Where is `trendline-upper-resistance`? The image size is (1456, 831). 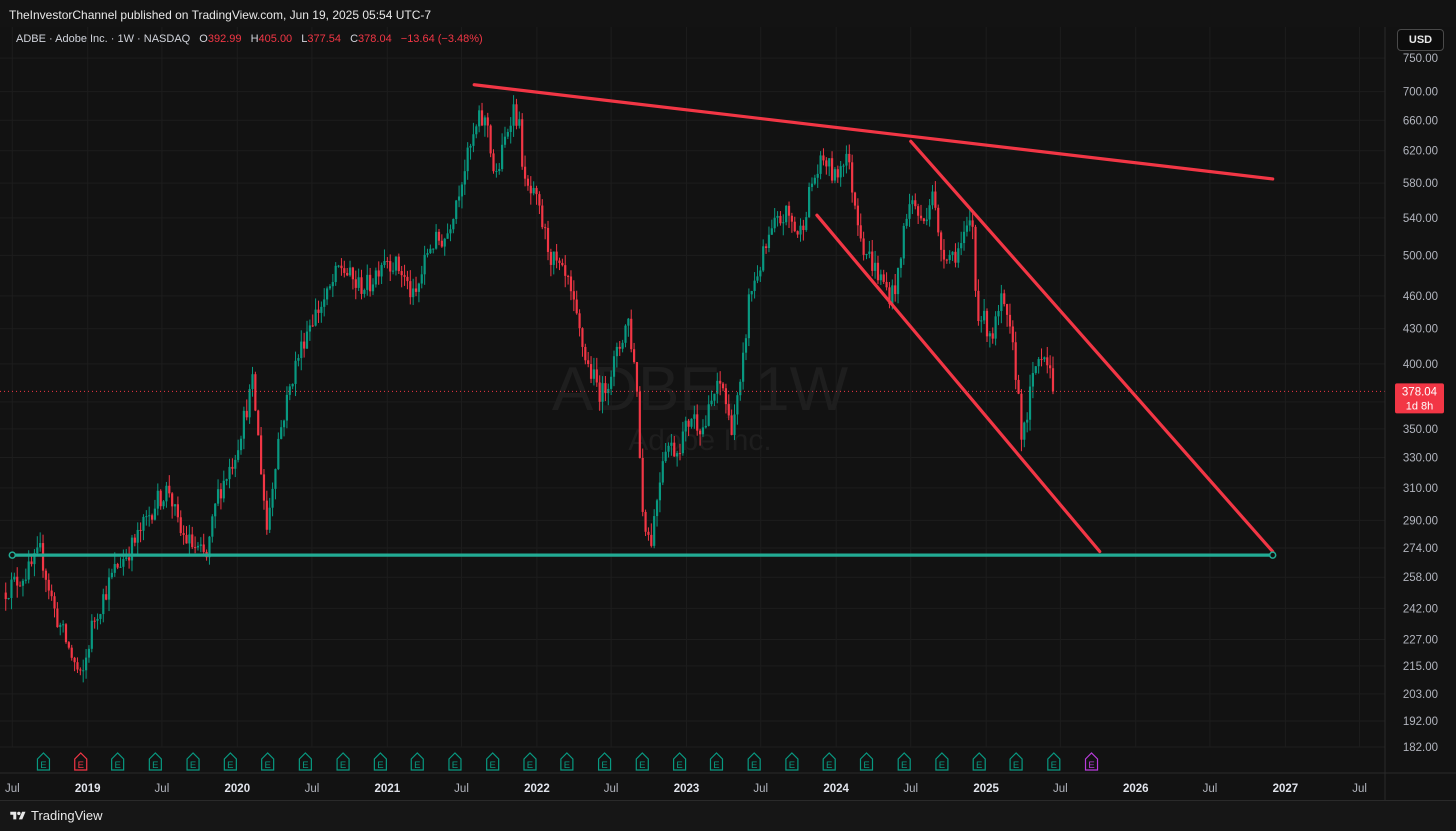
trendline-upper-resistance is located at coordinates (873, 132).